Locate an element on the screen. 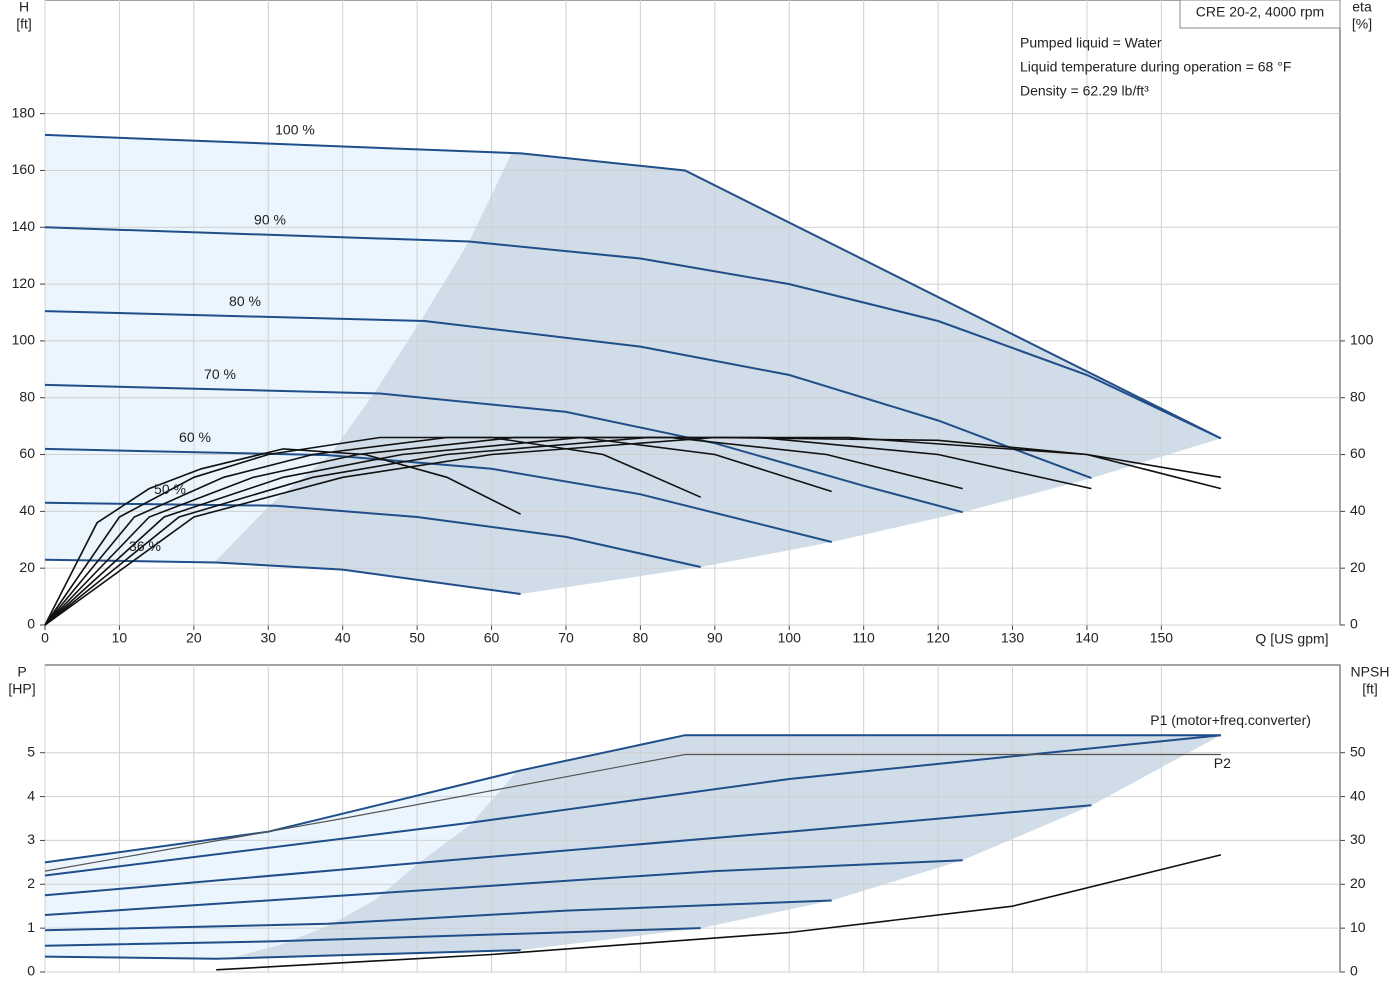 The width and height of the screenshot is (1400, 1005). y-tick-label: 20 is located at coordinates (27, 567).